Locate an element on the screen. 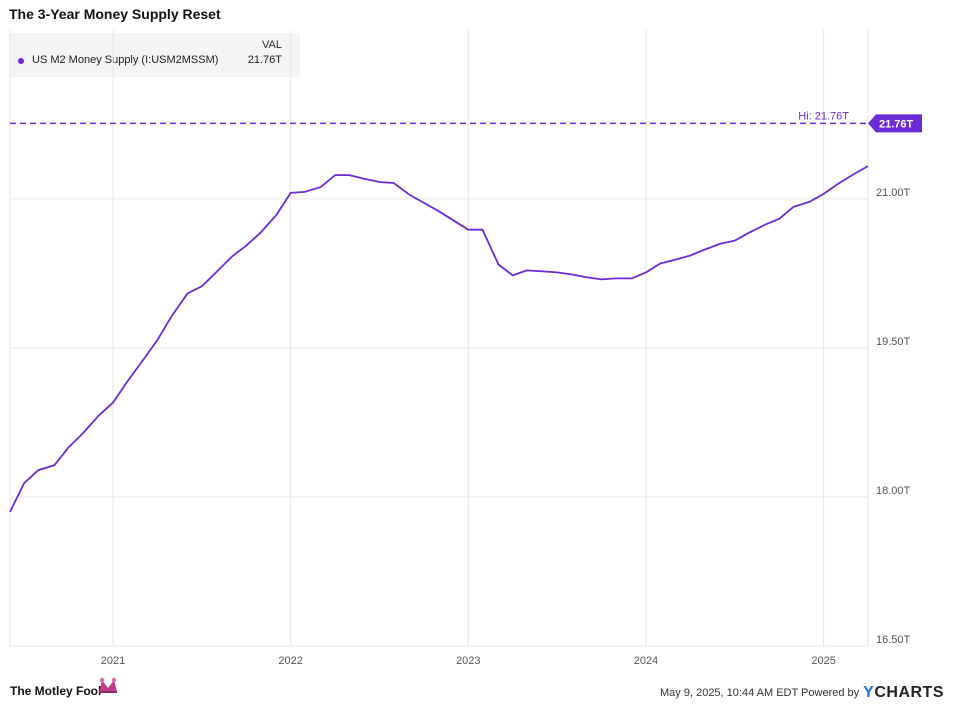 The height and width of the screenshot is (704, 960). legend-series-name: US M2 Money Supply (I:USM2MSSM) is located at coordinates (125, 60).